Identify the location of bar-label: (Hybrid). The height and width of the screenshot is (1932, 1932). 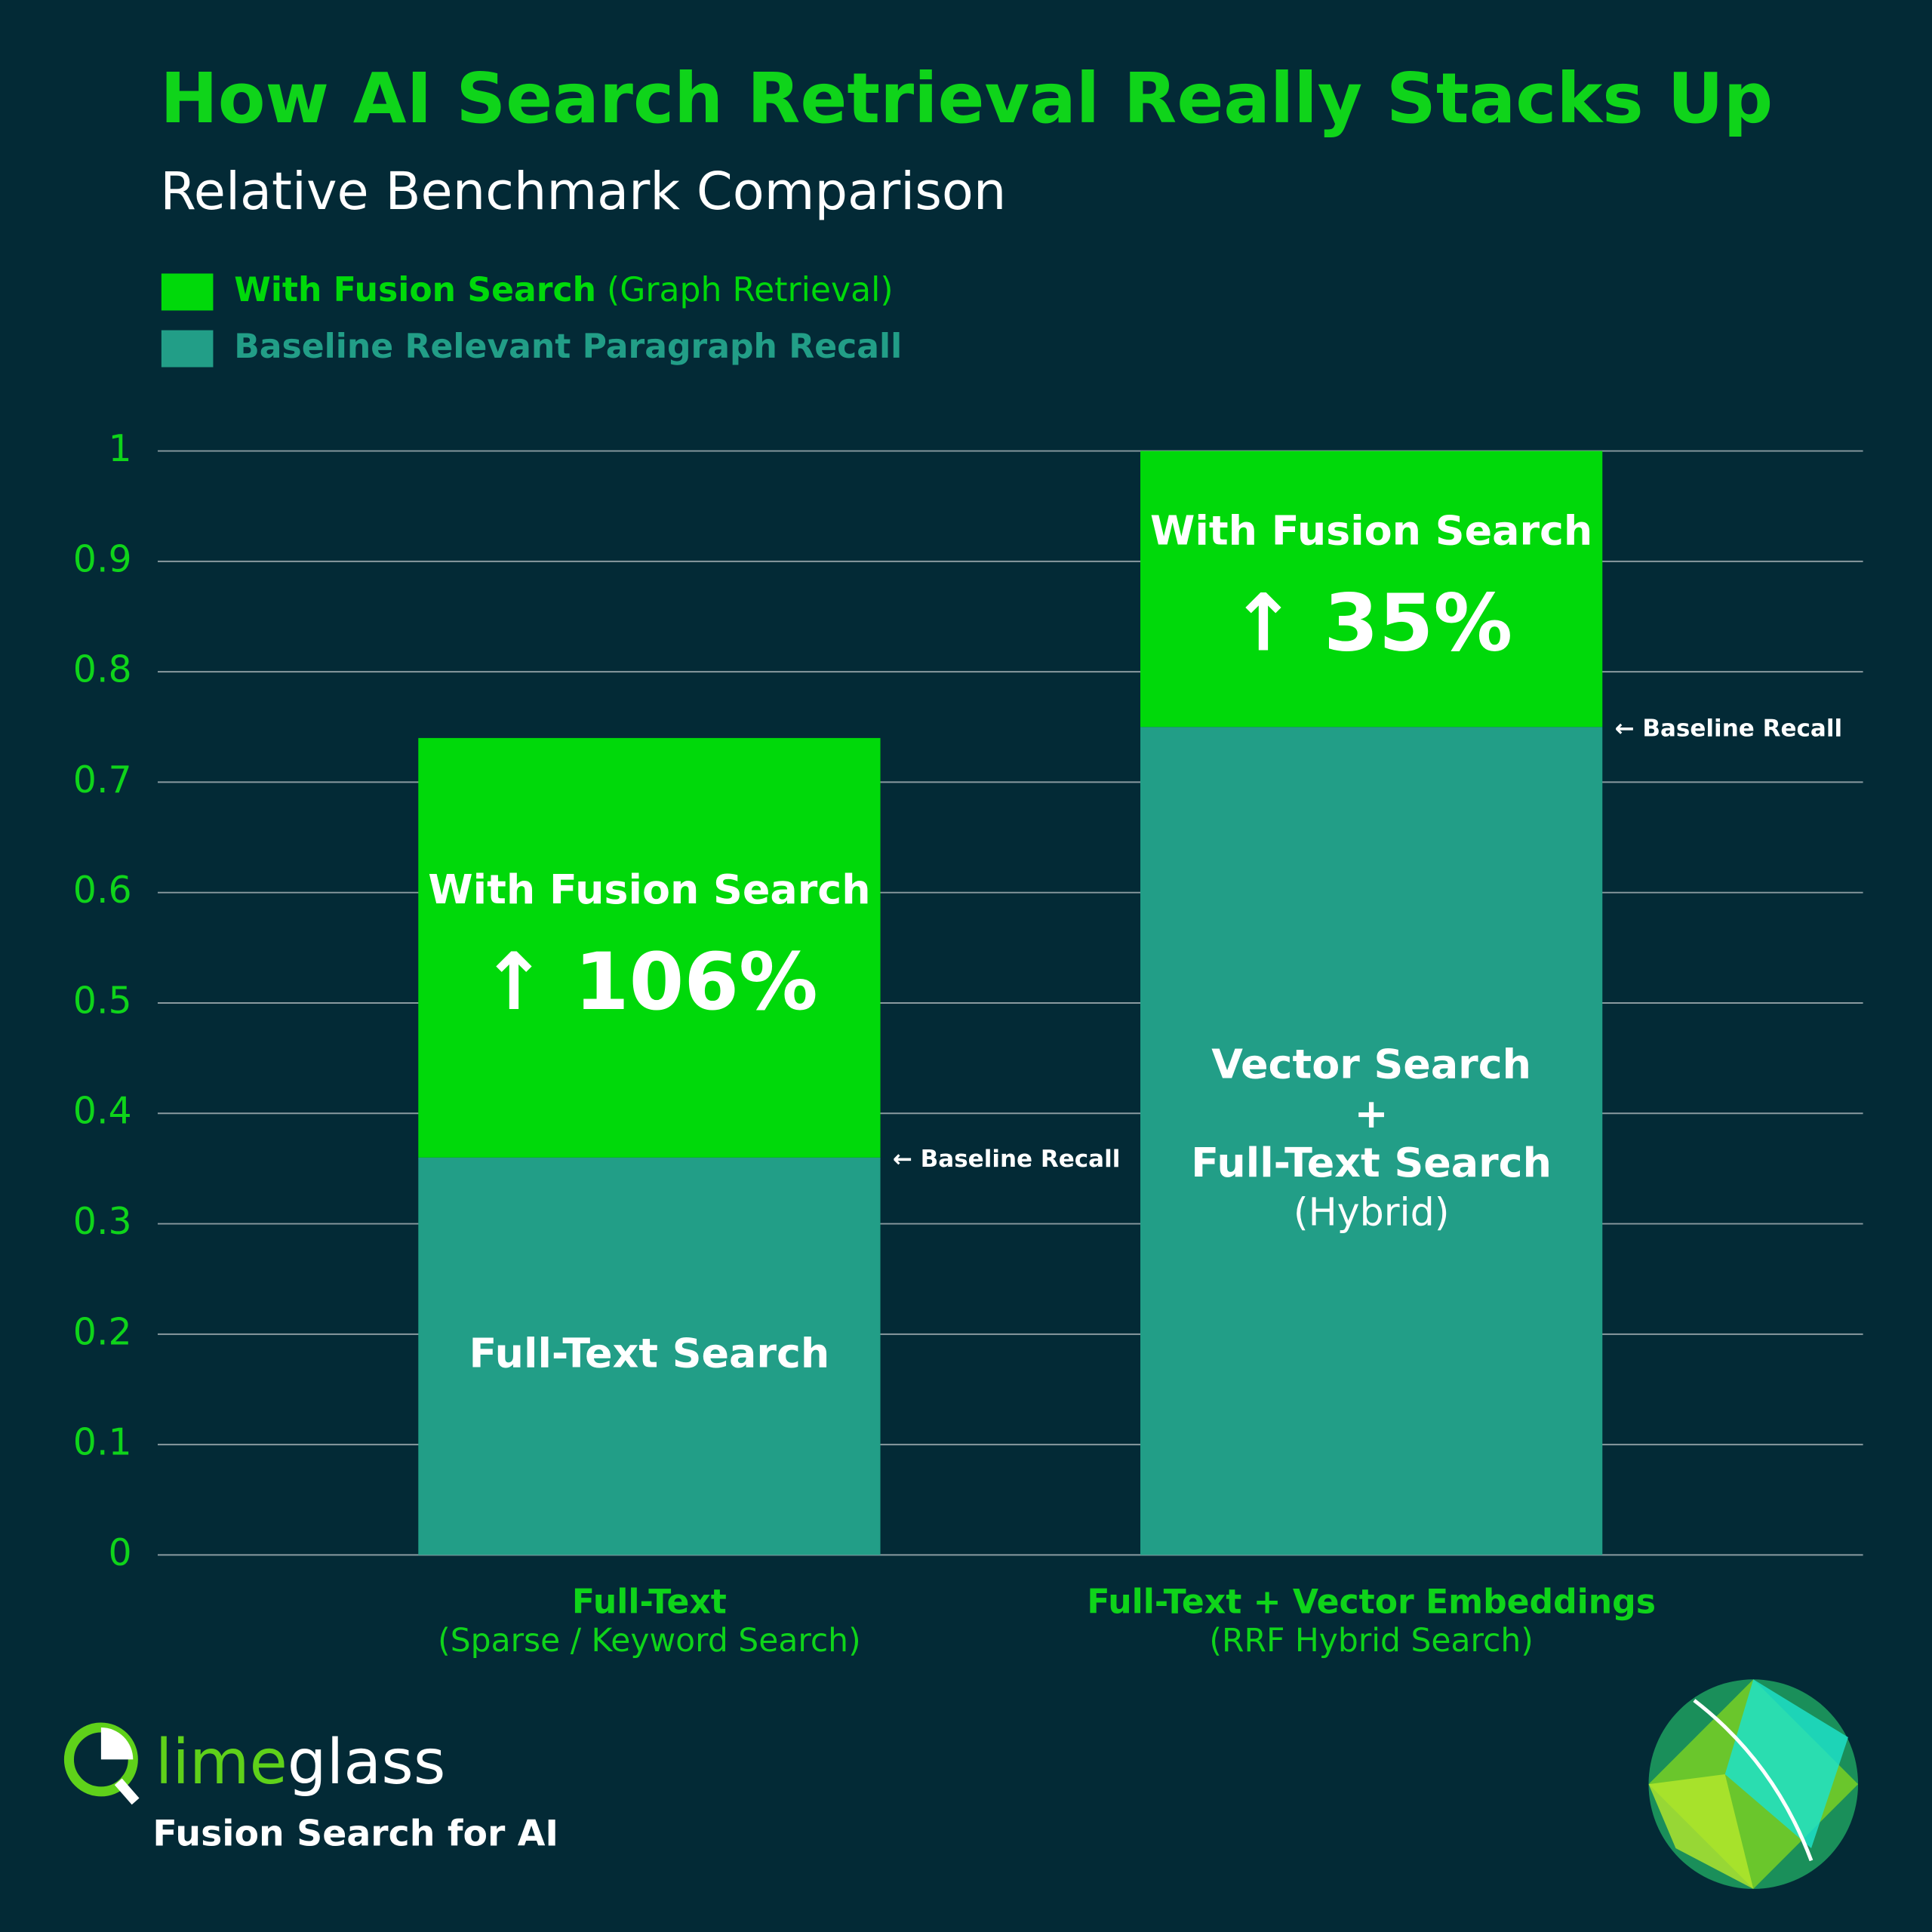
(1372, 1211).